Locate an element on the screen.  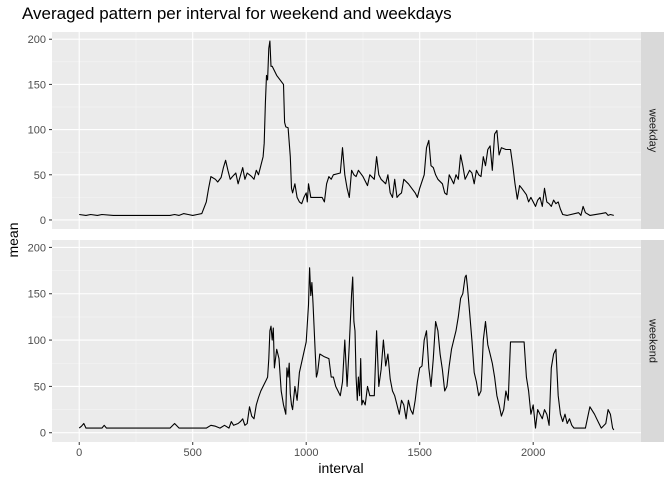
x-axis-title: interval is located at coordinates (340, 468).